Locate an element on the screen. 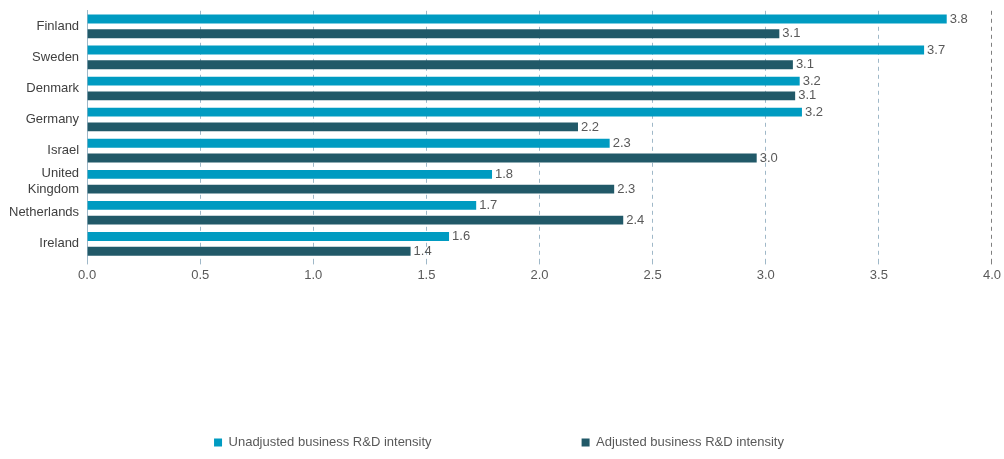  y-tick-label: Ireland is located at coordinates (59, 243).